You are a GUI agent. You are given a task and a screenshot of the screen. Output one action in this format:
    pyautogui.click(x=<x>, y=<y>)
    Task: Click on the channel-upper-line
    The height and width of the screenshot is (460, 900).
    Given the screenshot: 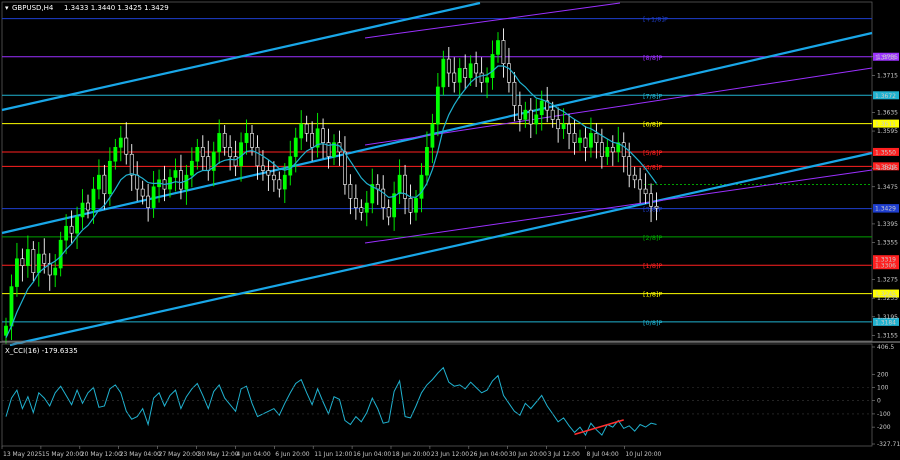 What is the action you would take?
    pyautogui.click(x=241, y=56)
    